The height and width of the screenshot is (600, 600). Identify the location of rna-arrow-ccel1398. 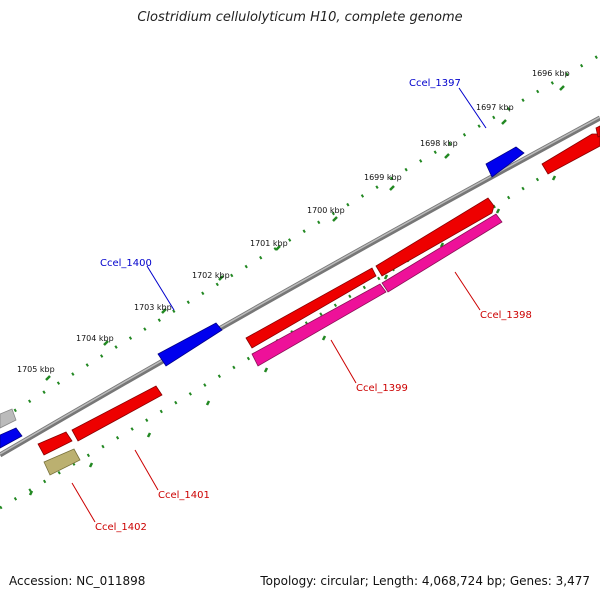
(442, 253).